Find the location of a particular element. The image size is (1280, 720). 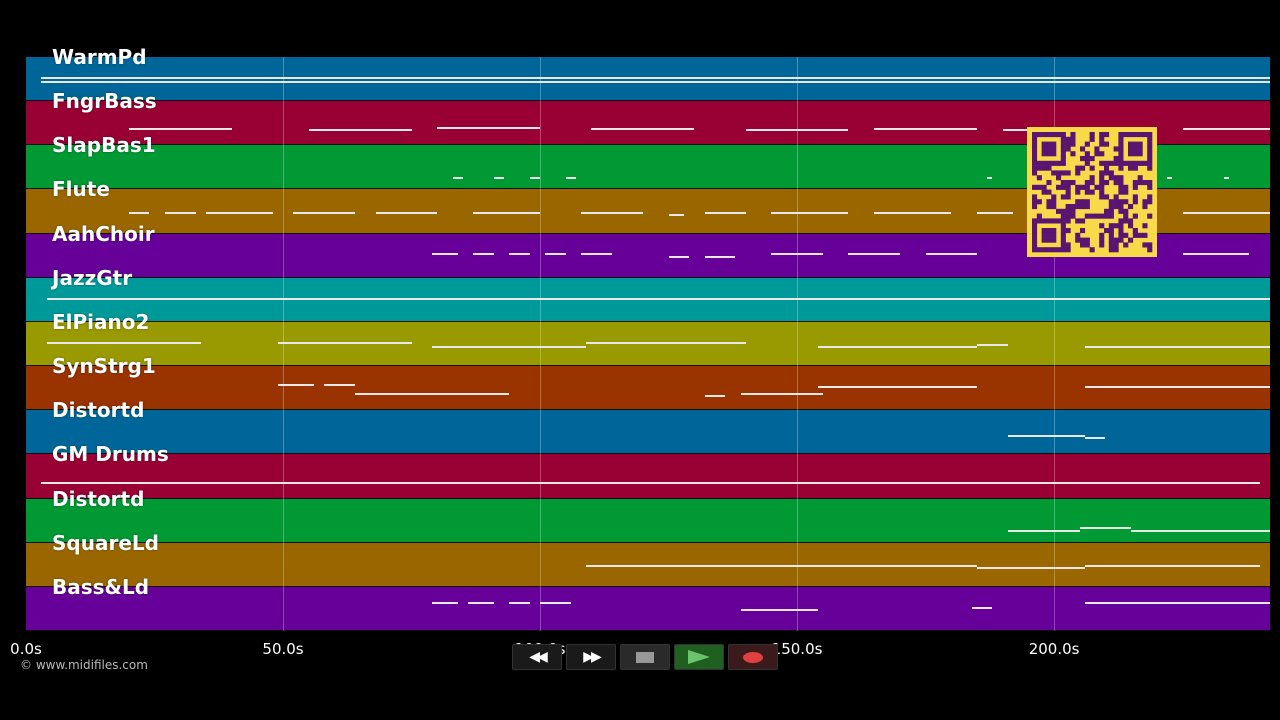

track-name: Bass&Ld is located at coordinates (101, 586).